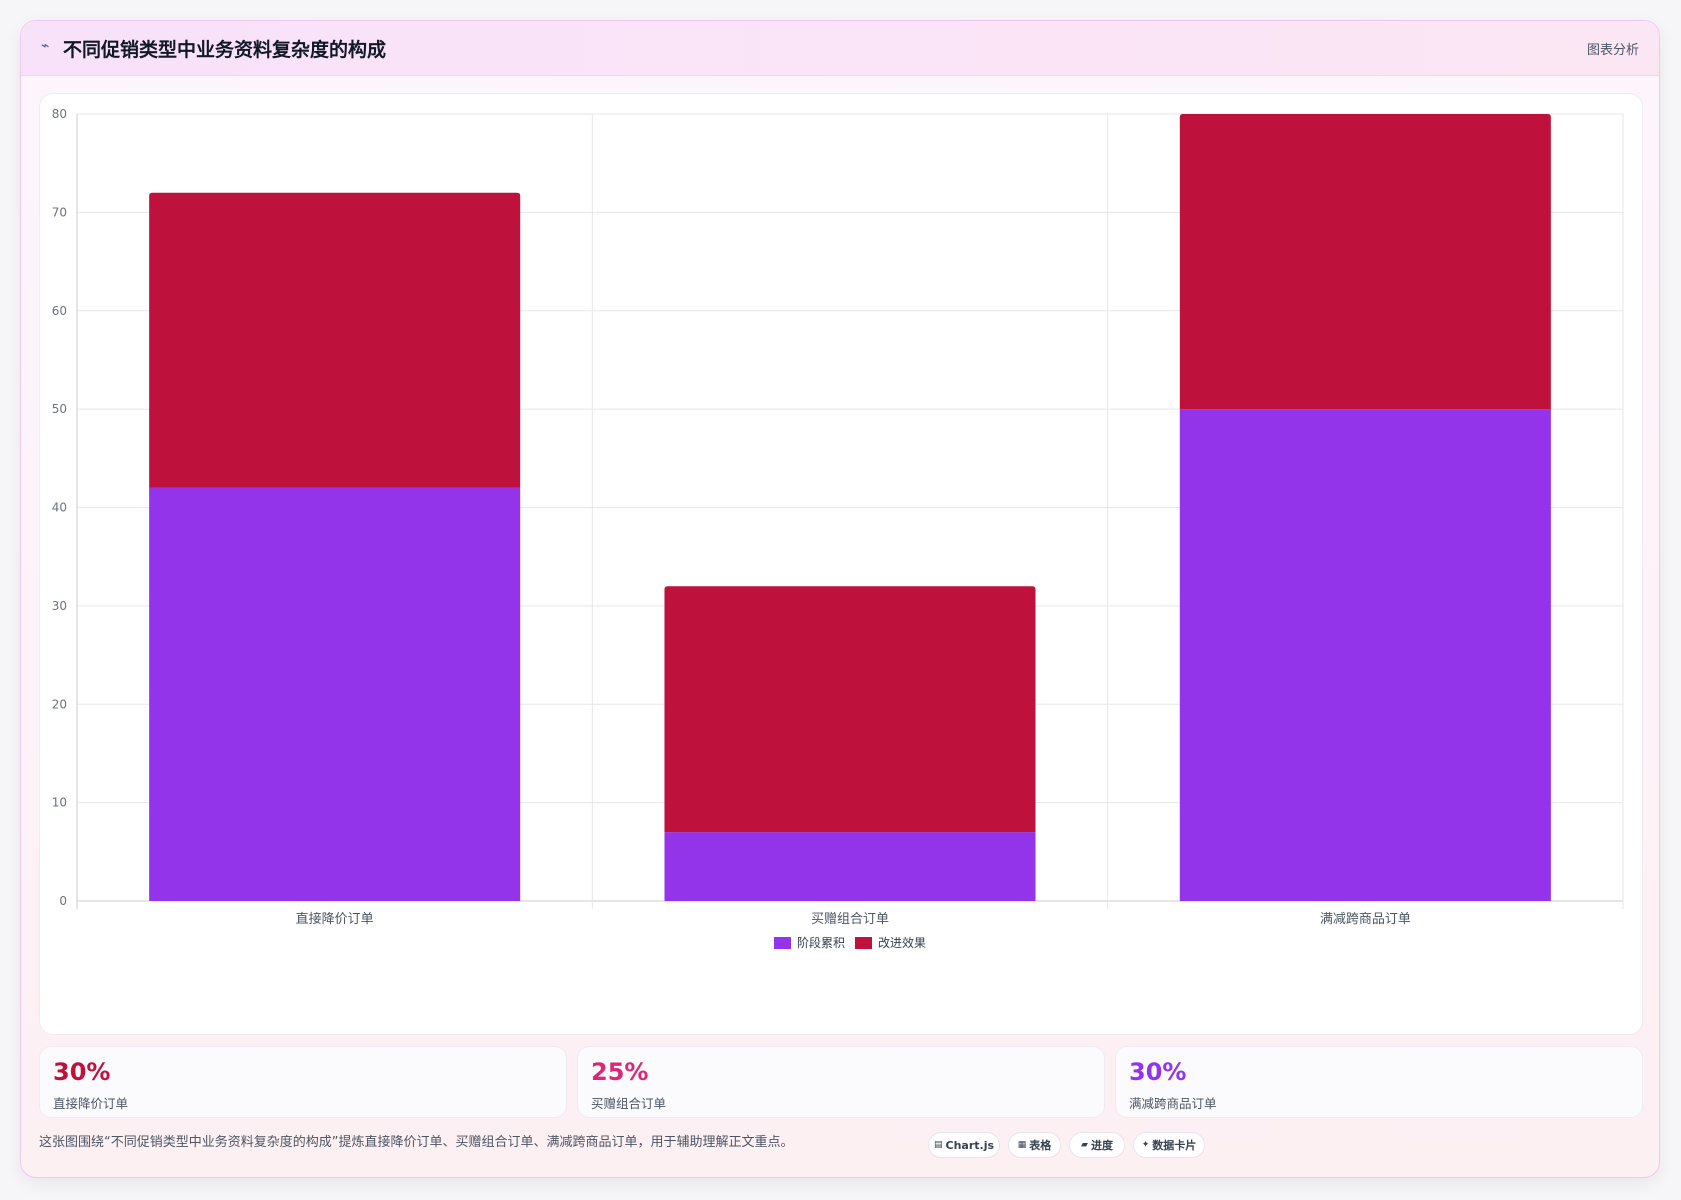 This screenshot has width=1681, height=1200. Describe the element at coordinates (1379, 1082) in the screenshot. I see `stat-card-cross-item: 30% 满减跨商品订单` at that location.